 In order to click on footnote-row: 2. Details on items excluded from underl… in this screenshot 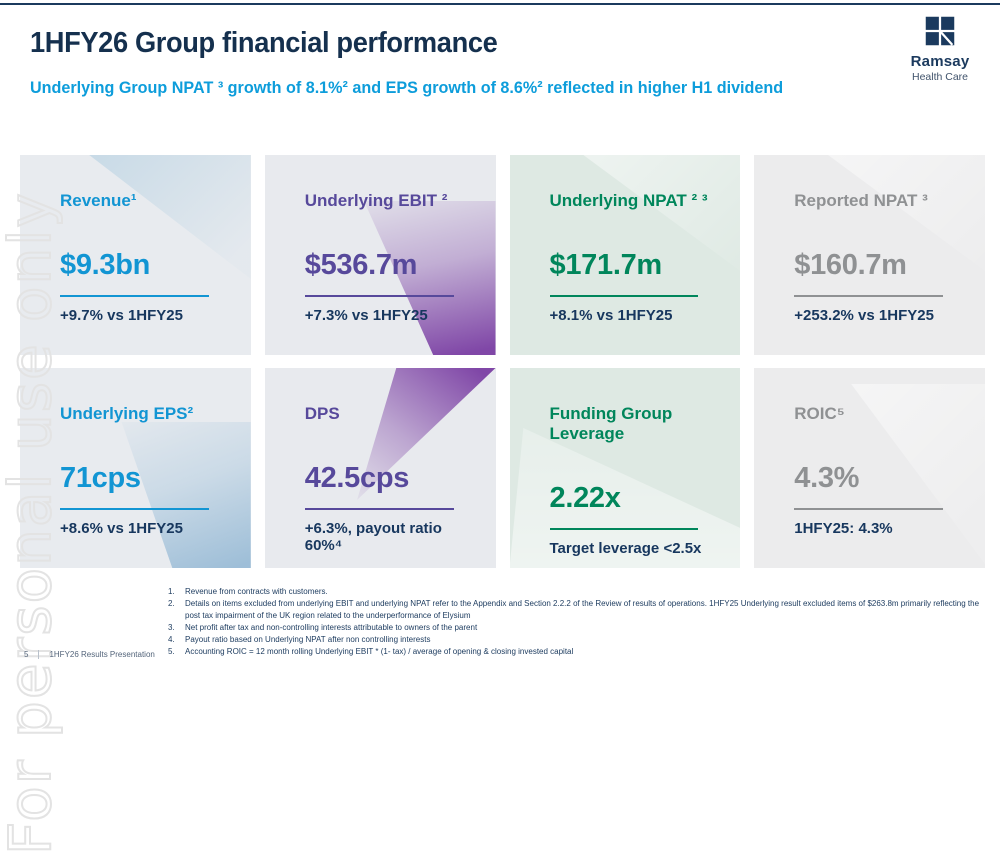, I will do `click(579, 610)`.